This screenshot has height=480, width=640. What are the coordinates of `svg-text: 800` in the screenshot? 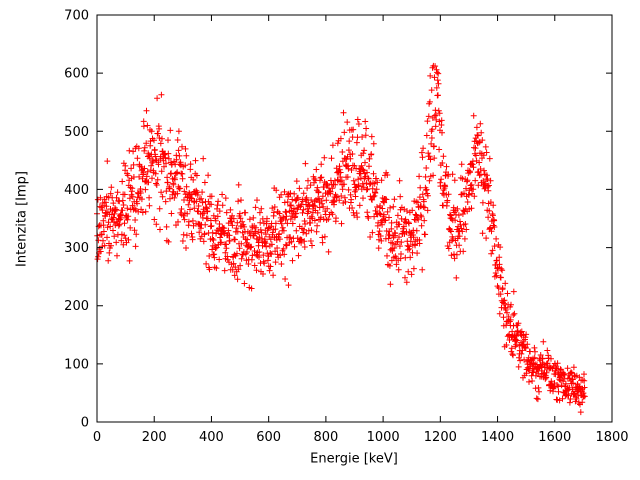 It's located at (325, 437).